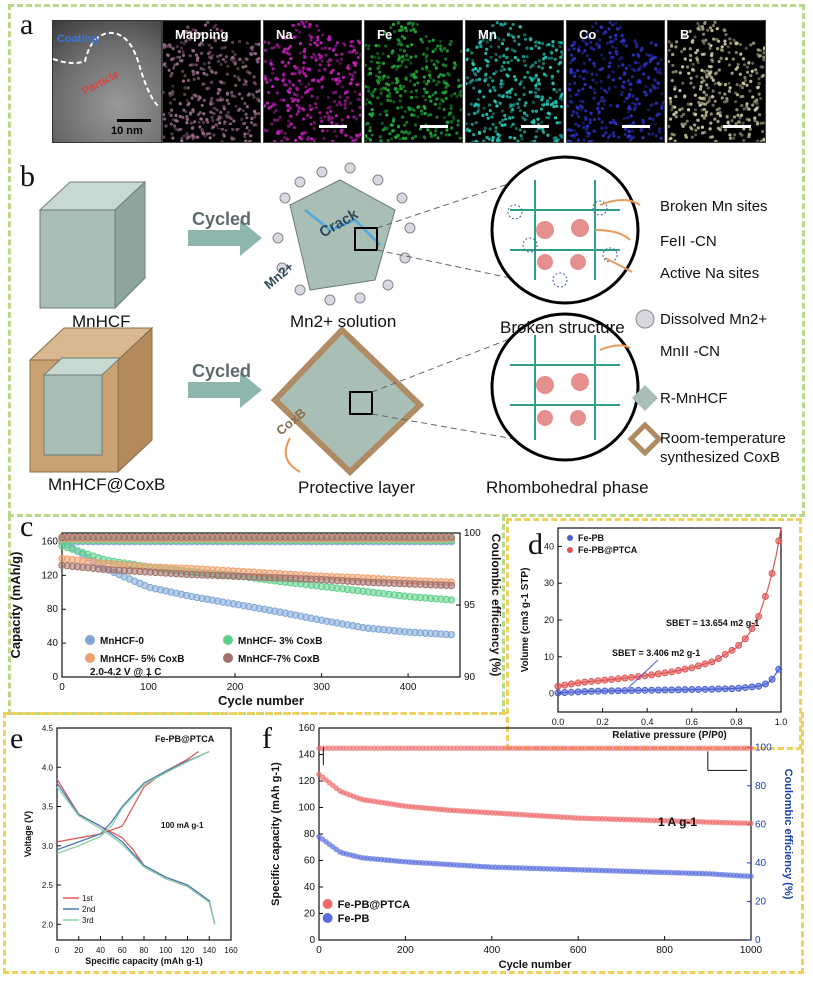 The image size is (813, 981). What do you see at coordinates (685, 34) in the screenshot?
I see `em-tile-label: B` at bounding box center [685, 34].